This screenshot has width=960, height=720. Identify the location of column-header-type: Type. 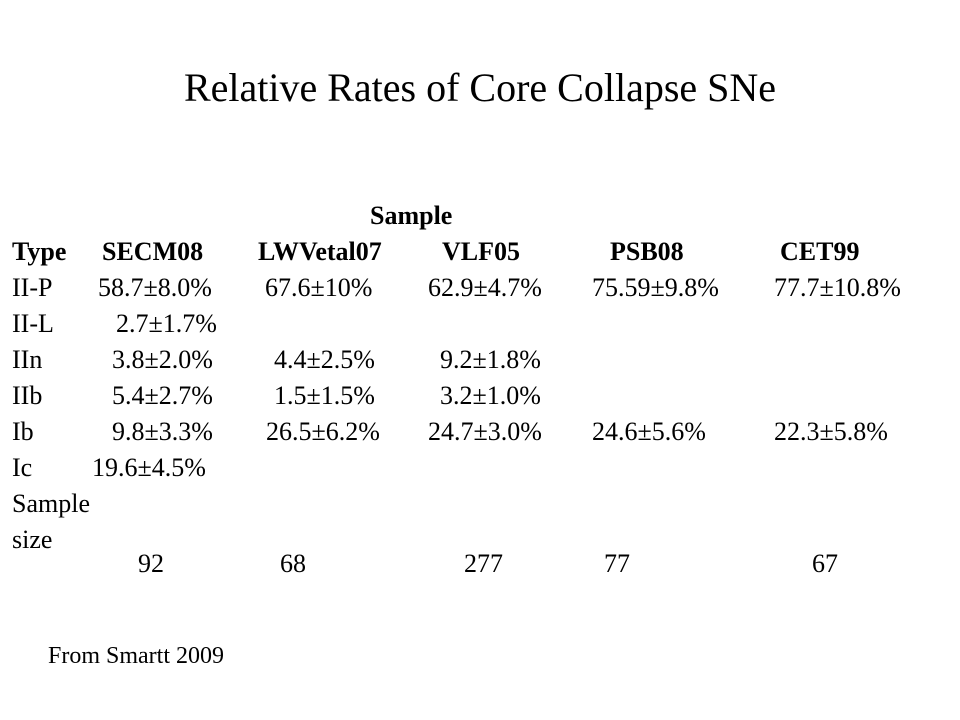
(39, 251).